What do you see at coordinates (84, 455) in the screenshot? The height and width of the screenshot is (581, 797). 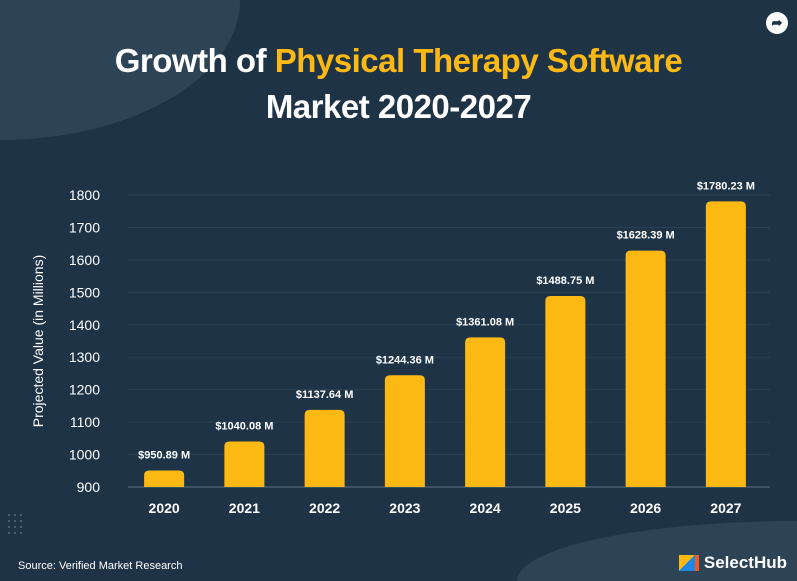 I see `y-tick-label: 1000` at bounding box center [84, 455].